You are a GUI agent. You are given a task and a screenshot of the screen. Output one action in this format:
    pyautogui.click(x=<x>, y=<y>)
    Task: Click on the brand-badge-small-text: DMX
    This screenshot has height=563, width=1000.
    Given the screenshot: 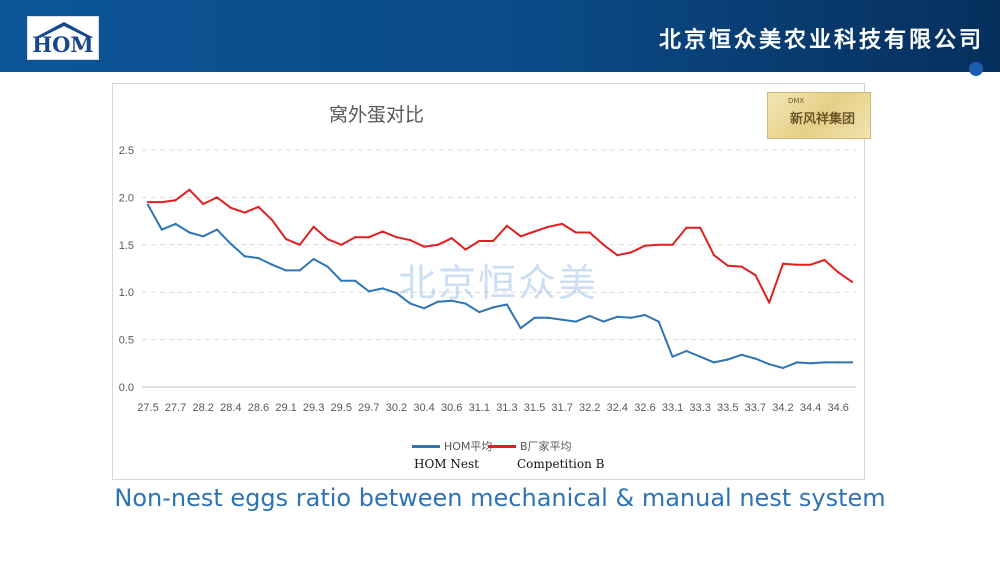 What is the action you would take?
    pyautogui.click(x=796, y=101)
    